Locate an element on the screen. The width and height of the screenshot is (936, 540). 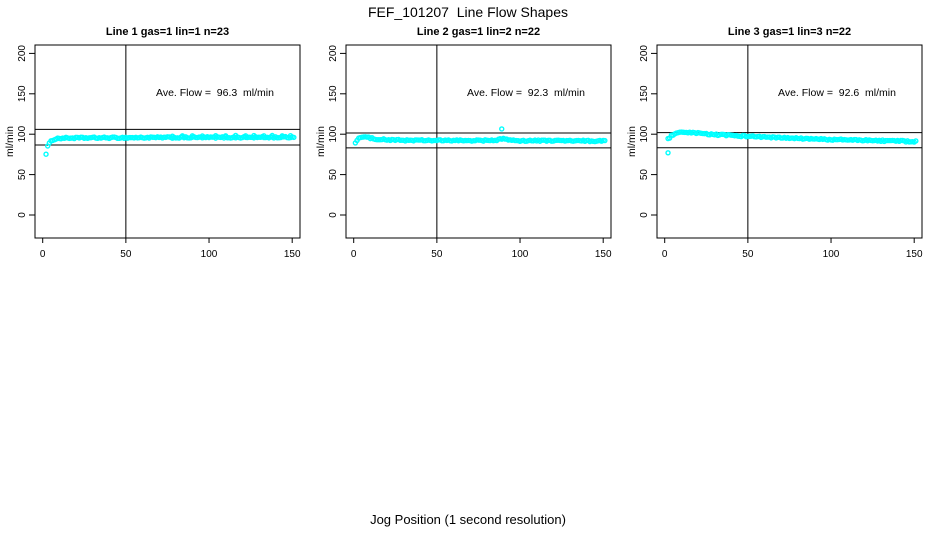
panel-title: Line 1 gas=1 lin=1 n=23 is located at coordinates (167, 32).